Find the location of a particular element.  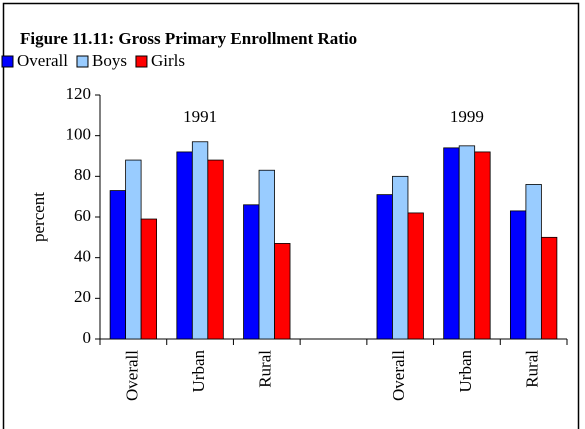

y-tick-label: 80 is located at coordinates (82, 174).